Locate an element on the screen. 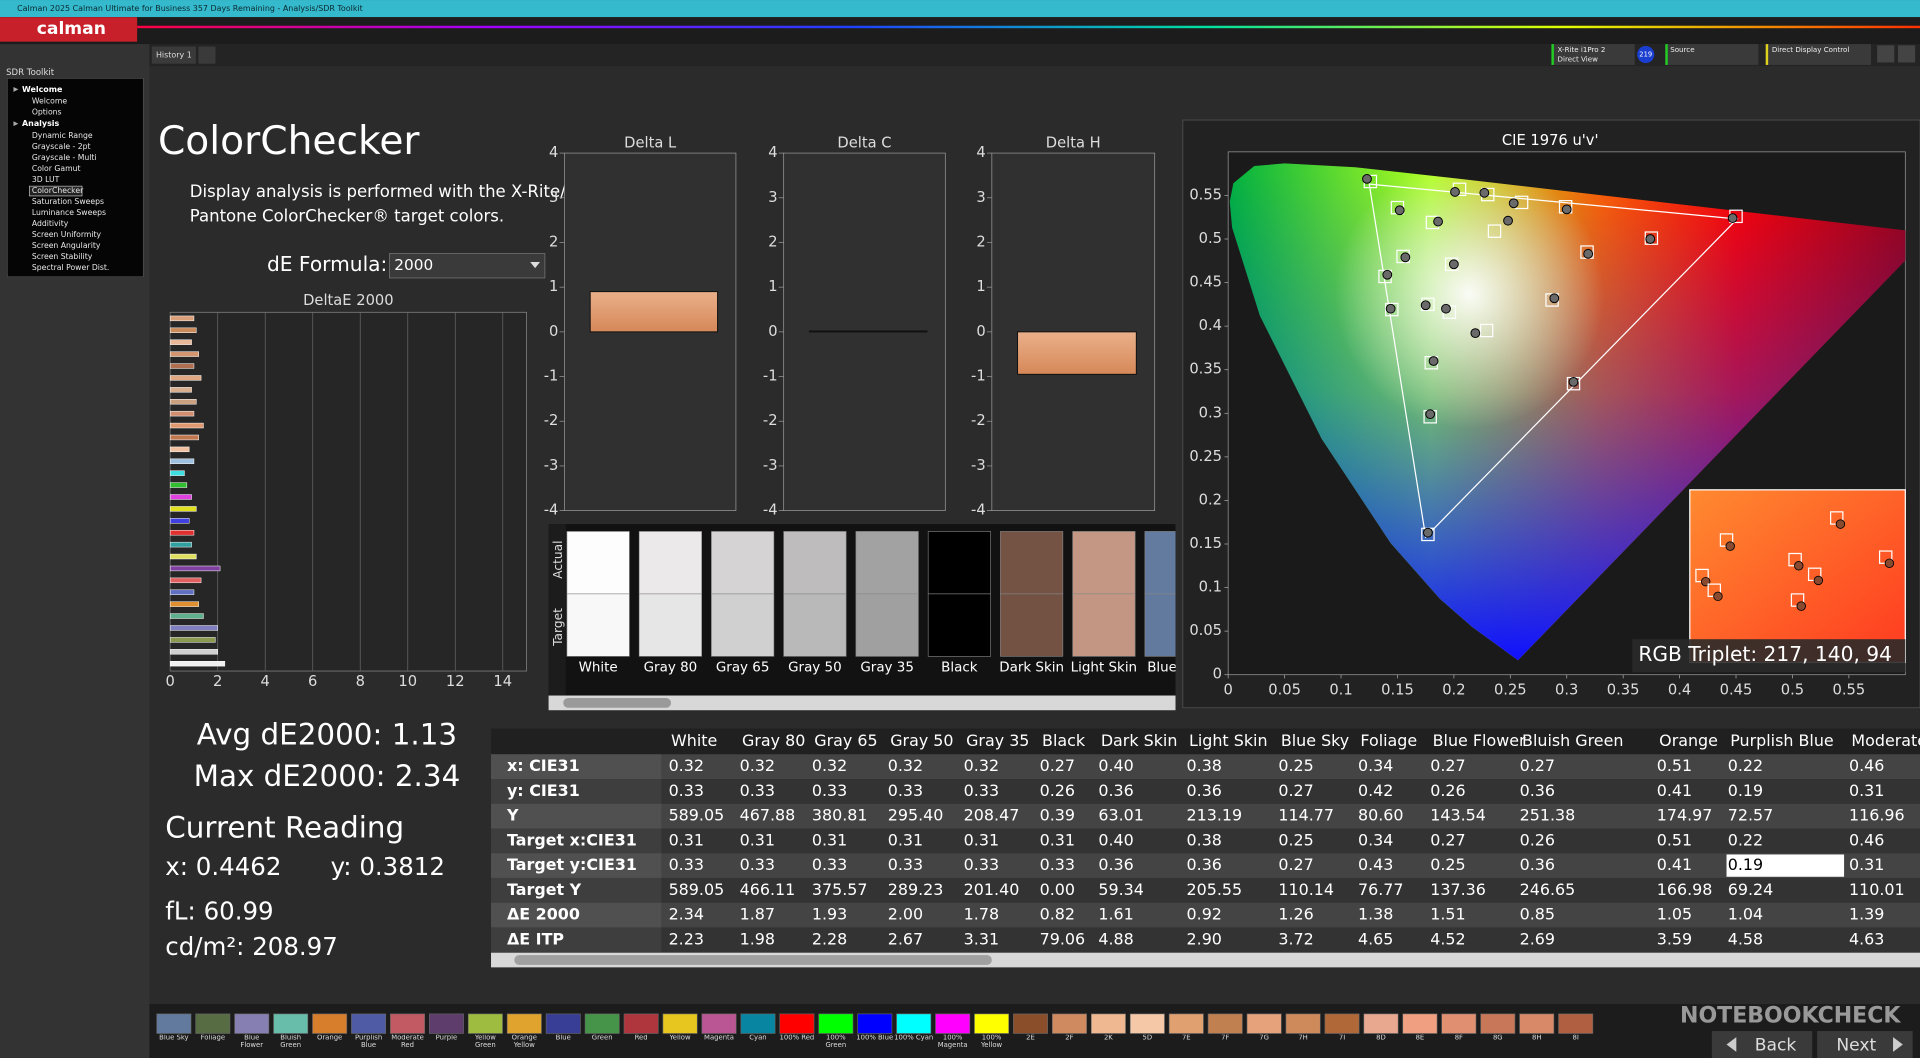  tree-item: Dynamic Range is located at coordinates (62, 135).